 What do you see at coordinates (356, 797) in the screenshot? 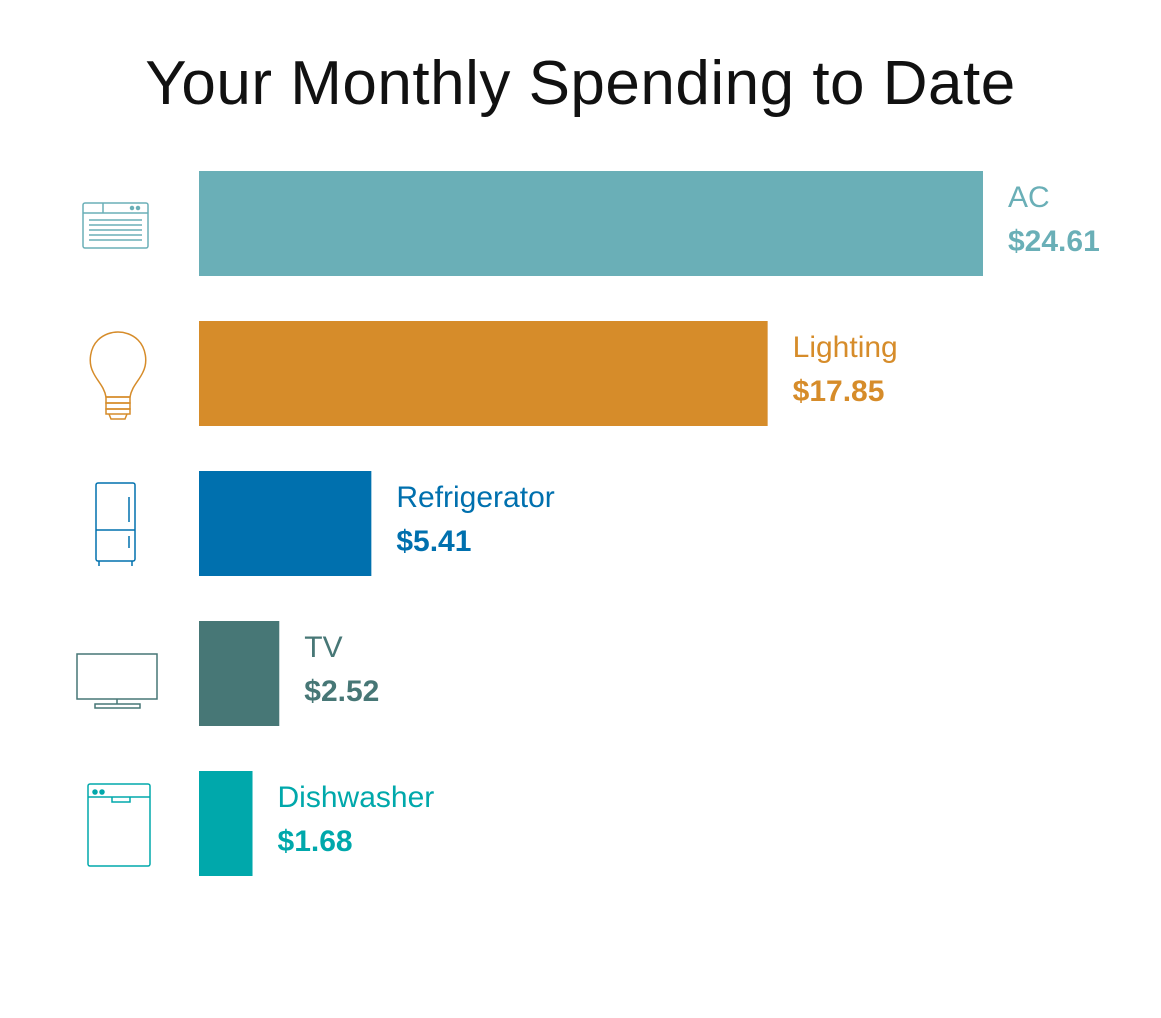
I see `category-label-dishwasher: Dishwasher` at bounding box center [356, 797].